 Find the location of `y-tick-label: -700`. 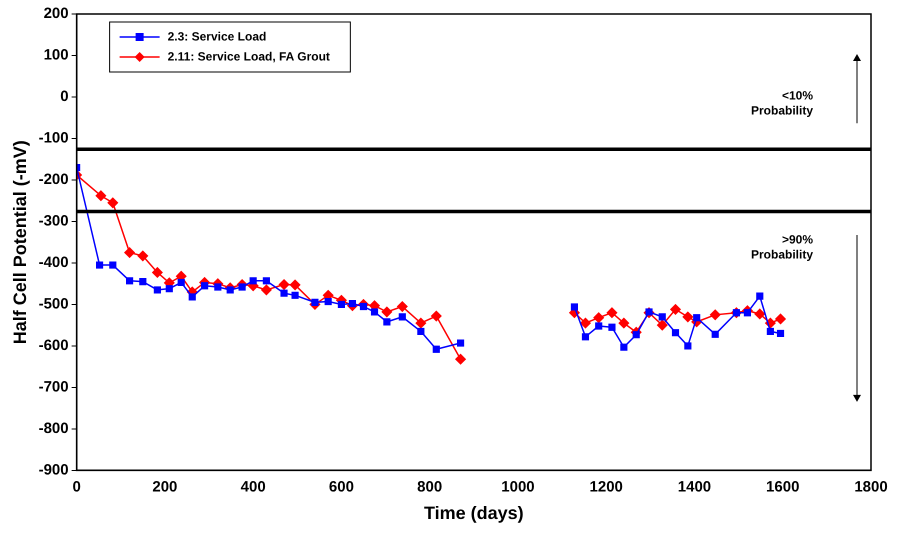

y-tick-label: -700 is located at coordinates (53, 387).